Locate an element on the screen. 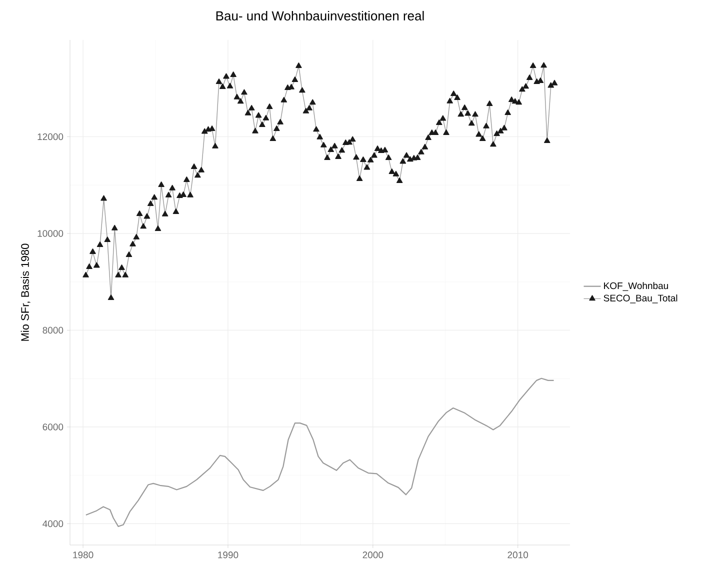 Image resolution: width=707 pixels, height=569 pixels. legend-label: KOF_Wohnbau is located at coordinates (636, 286).